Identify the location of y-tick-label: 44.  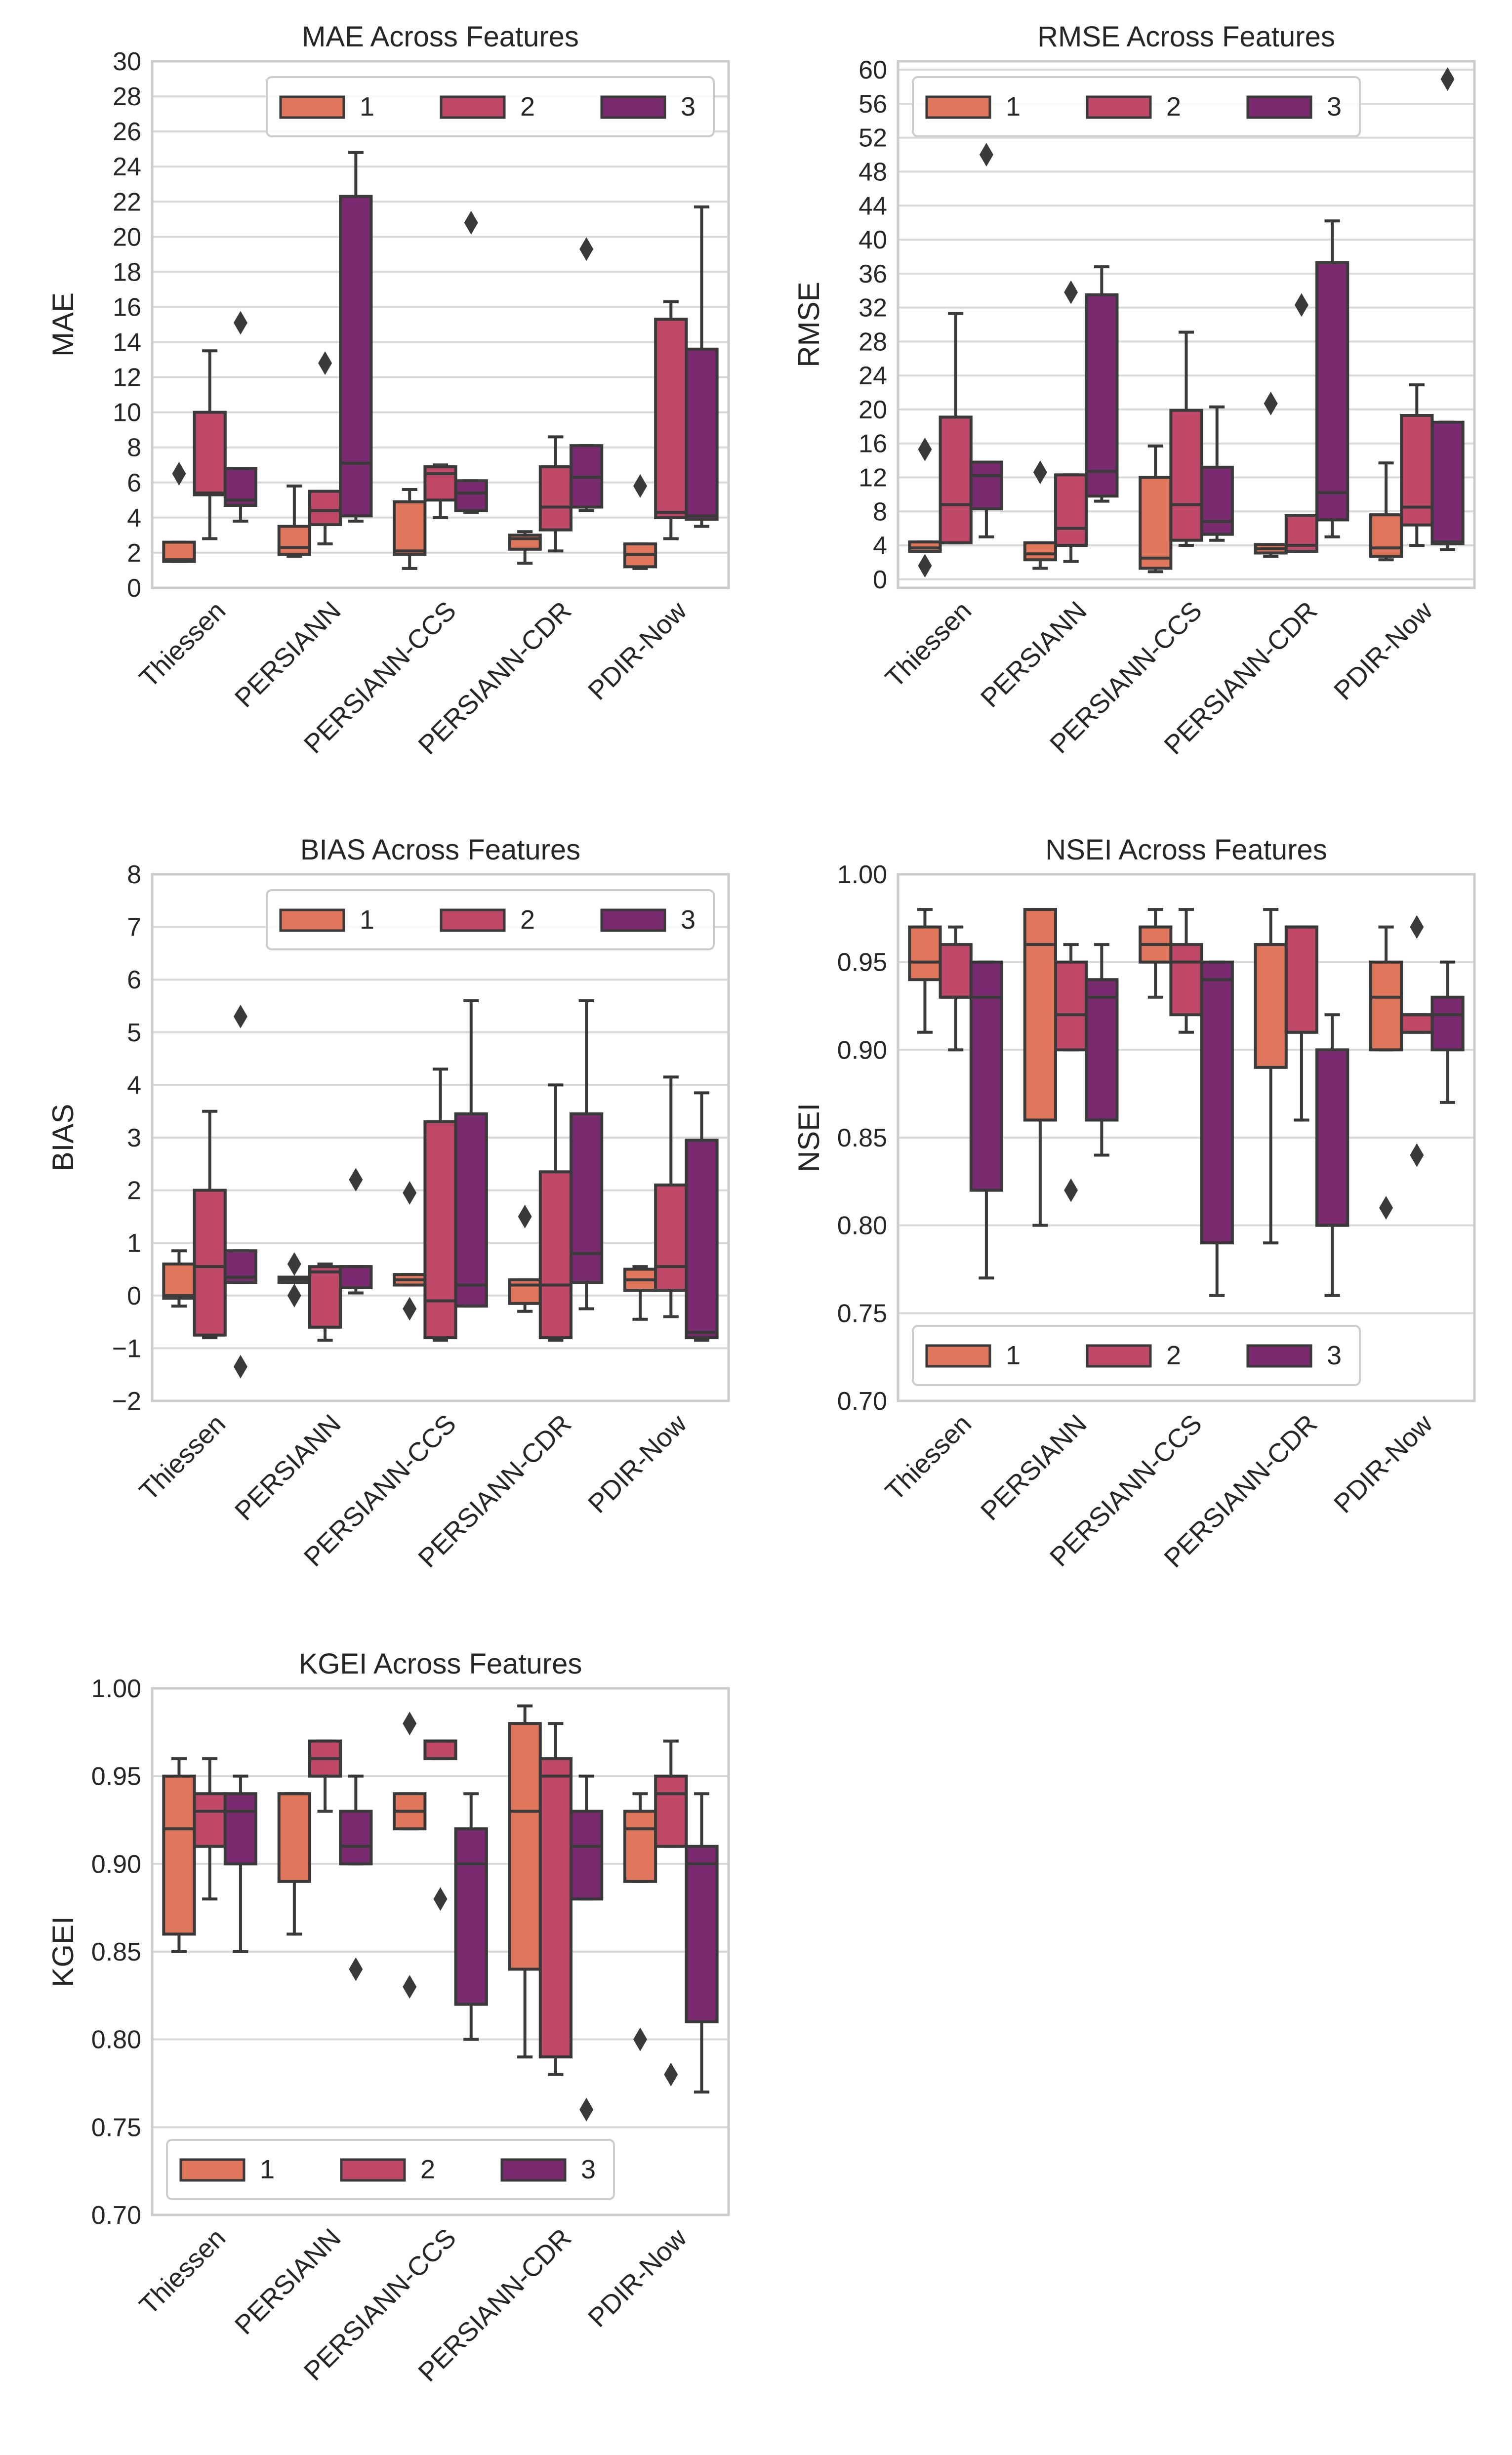
(872, 206).